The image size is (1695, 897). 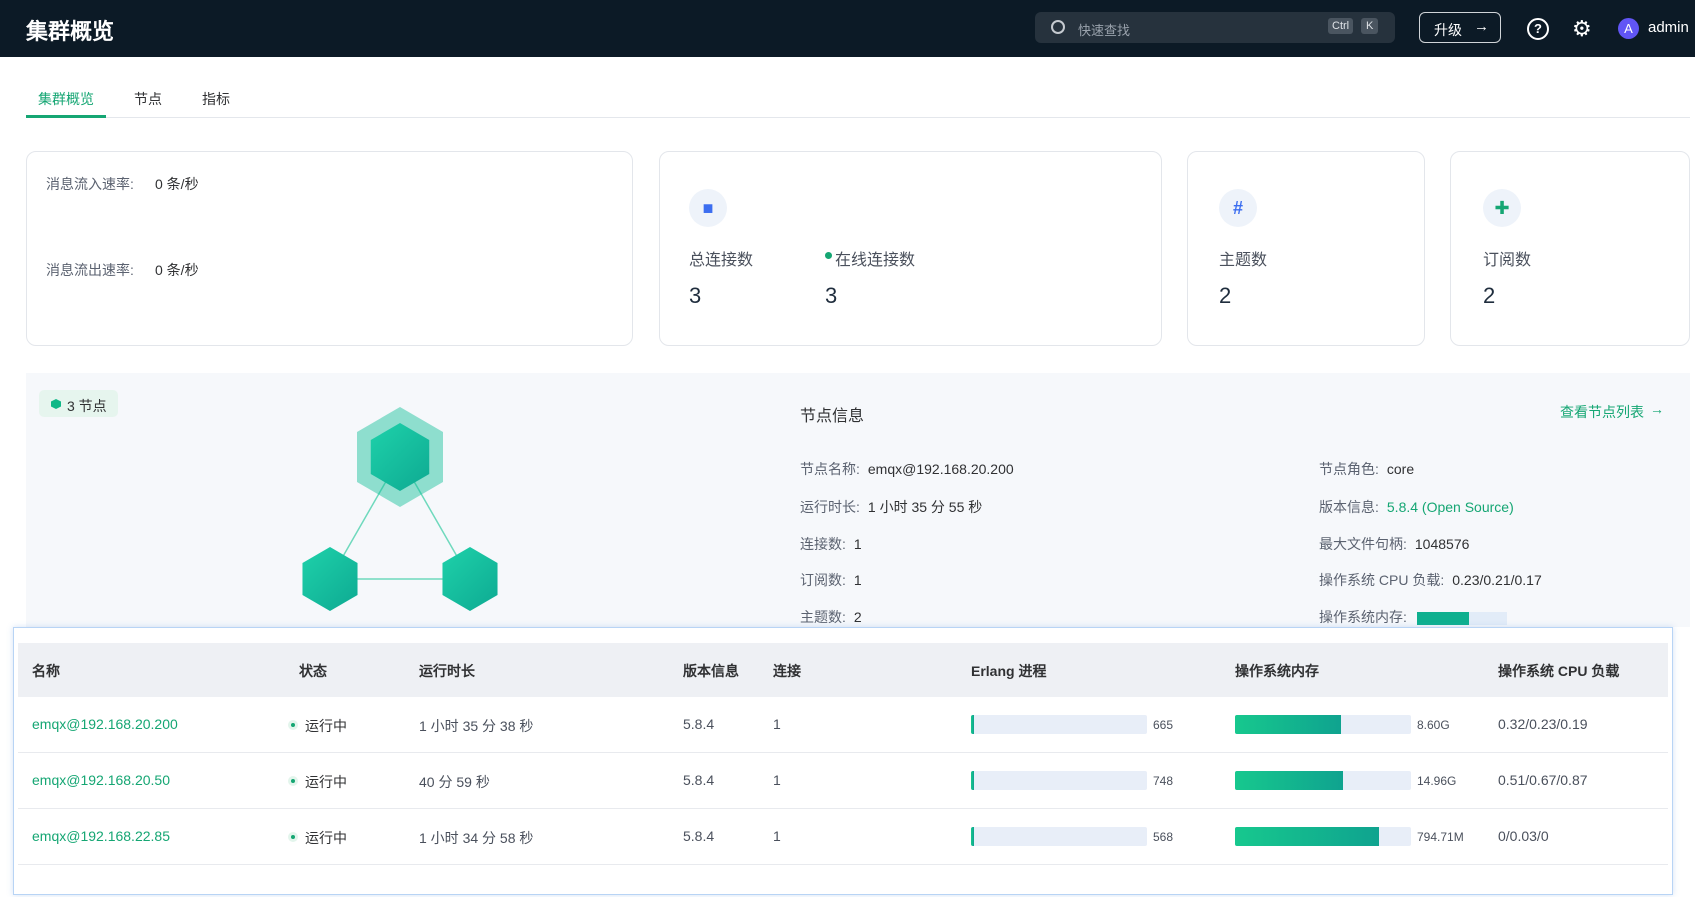 I want to click on tab: 指标, so click(x=216, y=99).